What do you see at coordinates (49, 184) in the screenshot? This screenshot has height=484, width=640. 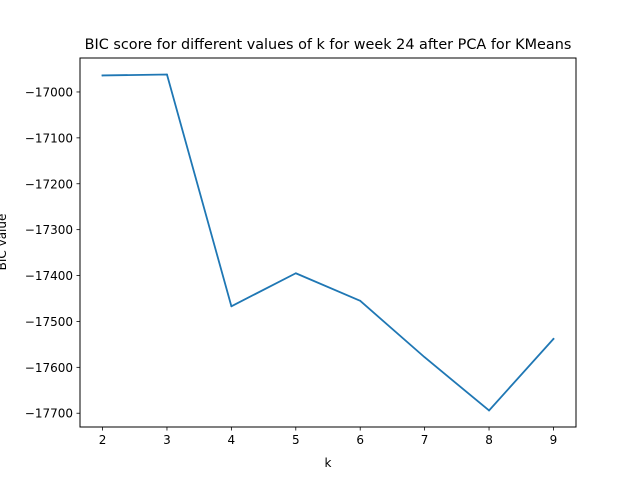 I see `y-tick-label: −17200` at bounding box center [49, 184].